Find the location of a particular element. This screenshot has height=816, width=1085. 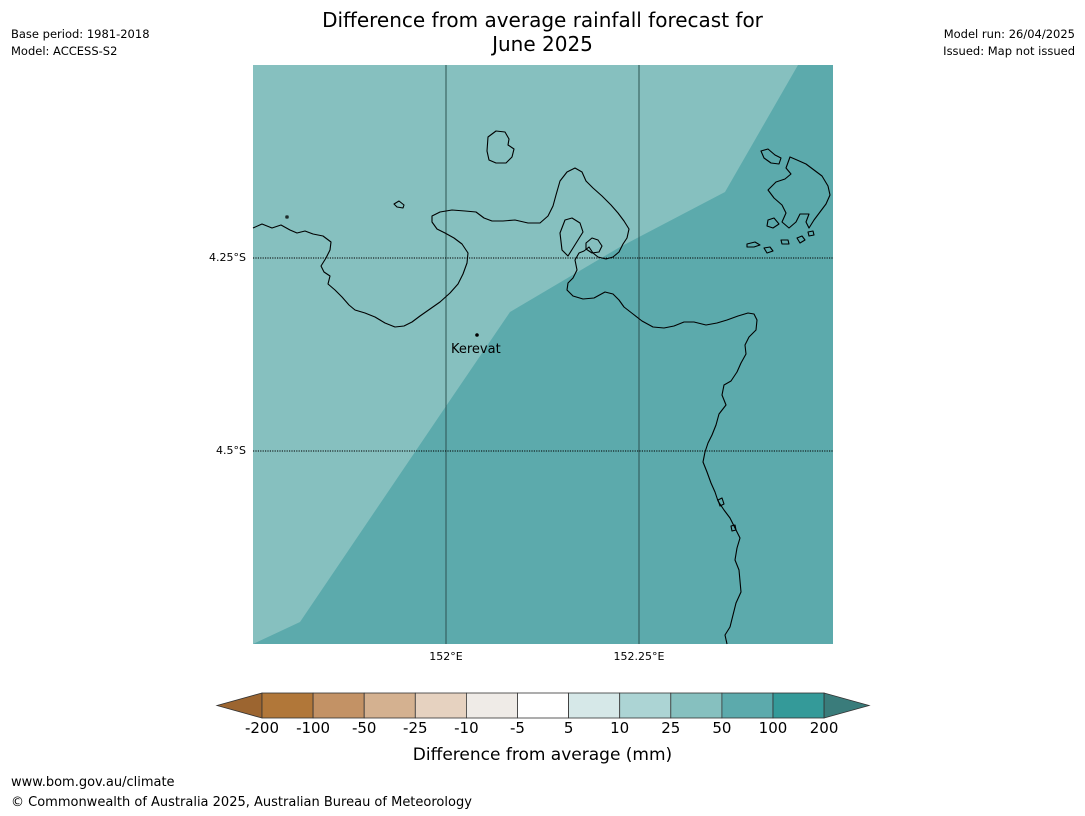

colorbar-tick-label: -100 is located at coordinates (313, 728).